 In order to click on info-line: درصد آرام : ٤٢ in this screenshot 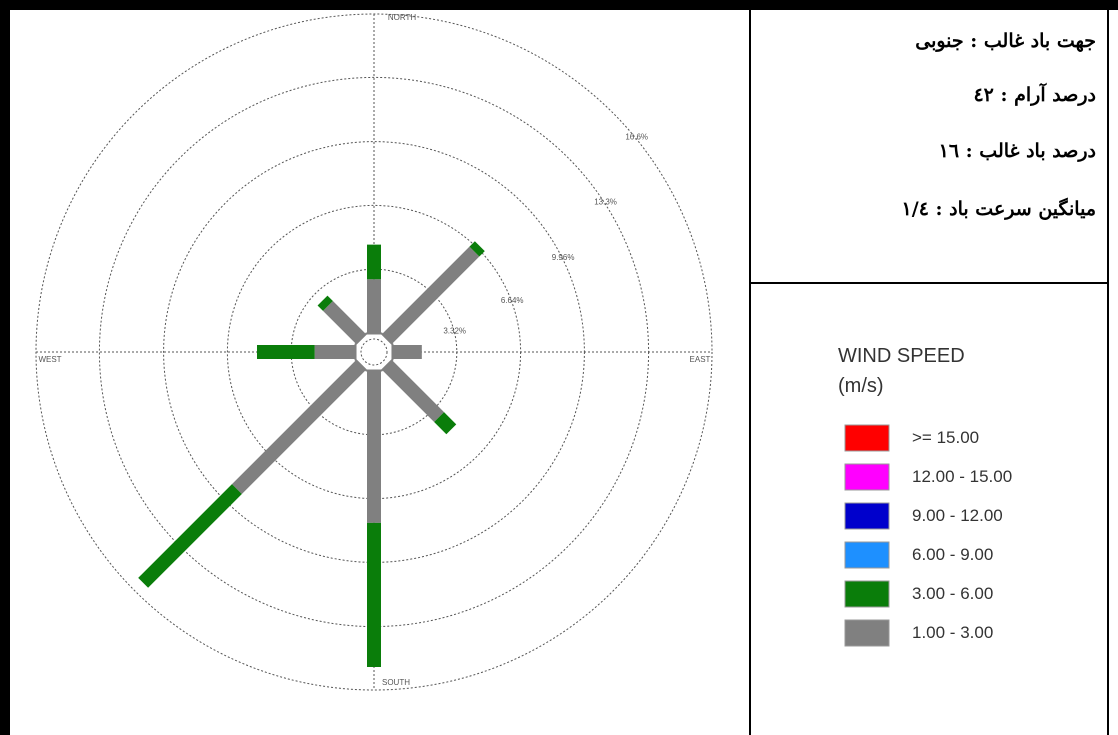, I will do `click(1034, 95)`.